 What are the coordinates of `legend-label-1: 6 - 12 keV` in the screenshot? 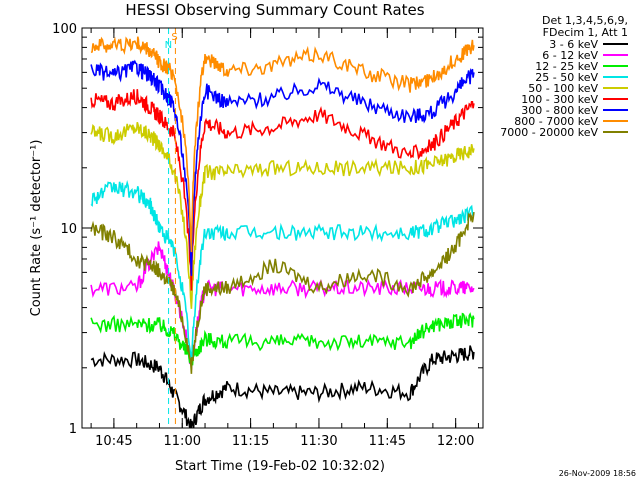 It's located at (570, 55).